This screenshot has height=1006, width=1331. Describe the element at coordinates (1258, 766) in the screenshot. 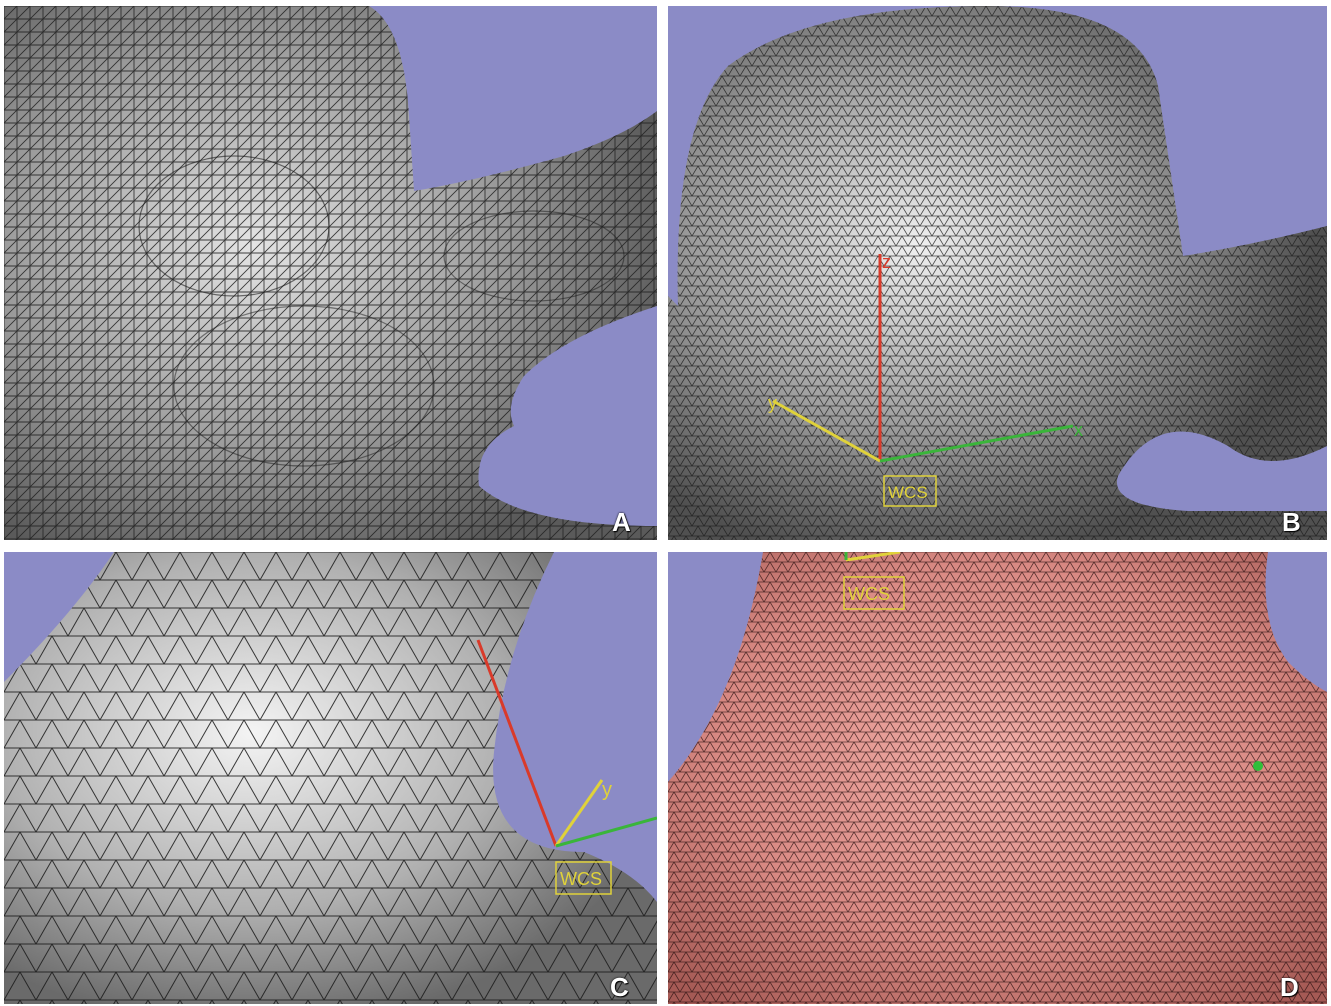

I see `selection-marker` at that location.